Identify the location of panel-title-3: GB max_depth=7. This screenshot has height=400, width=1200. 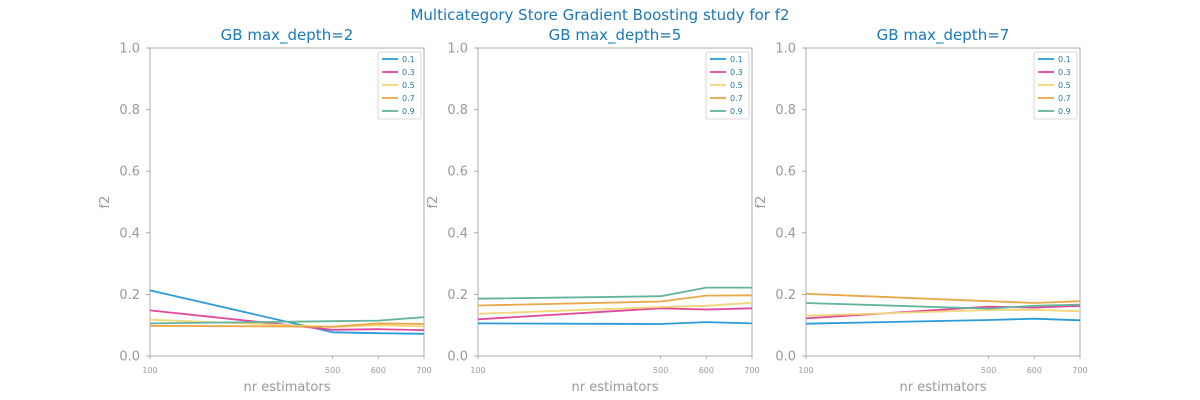
(943, 35).